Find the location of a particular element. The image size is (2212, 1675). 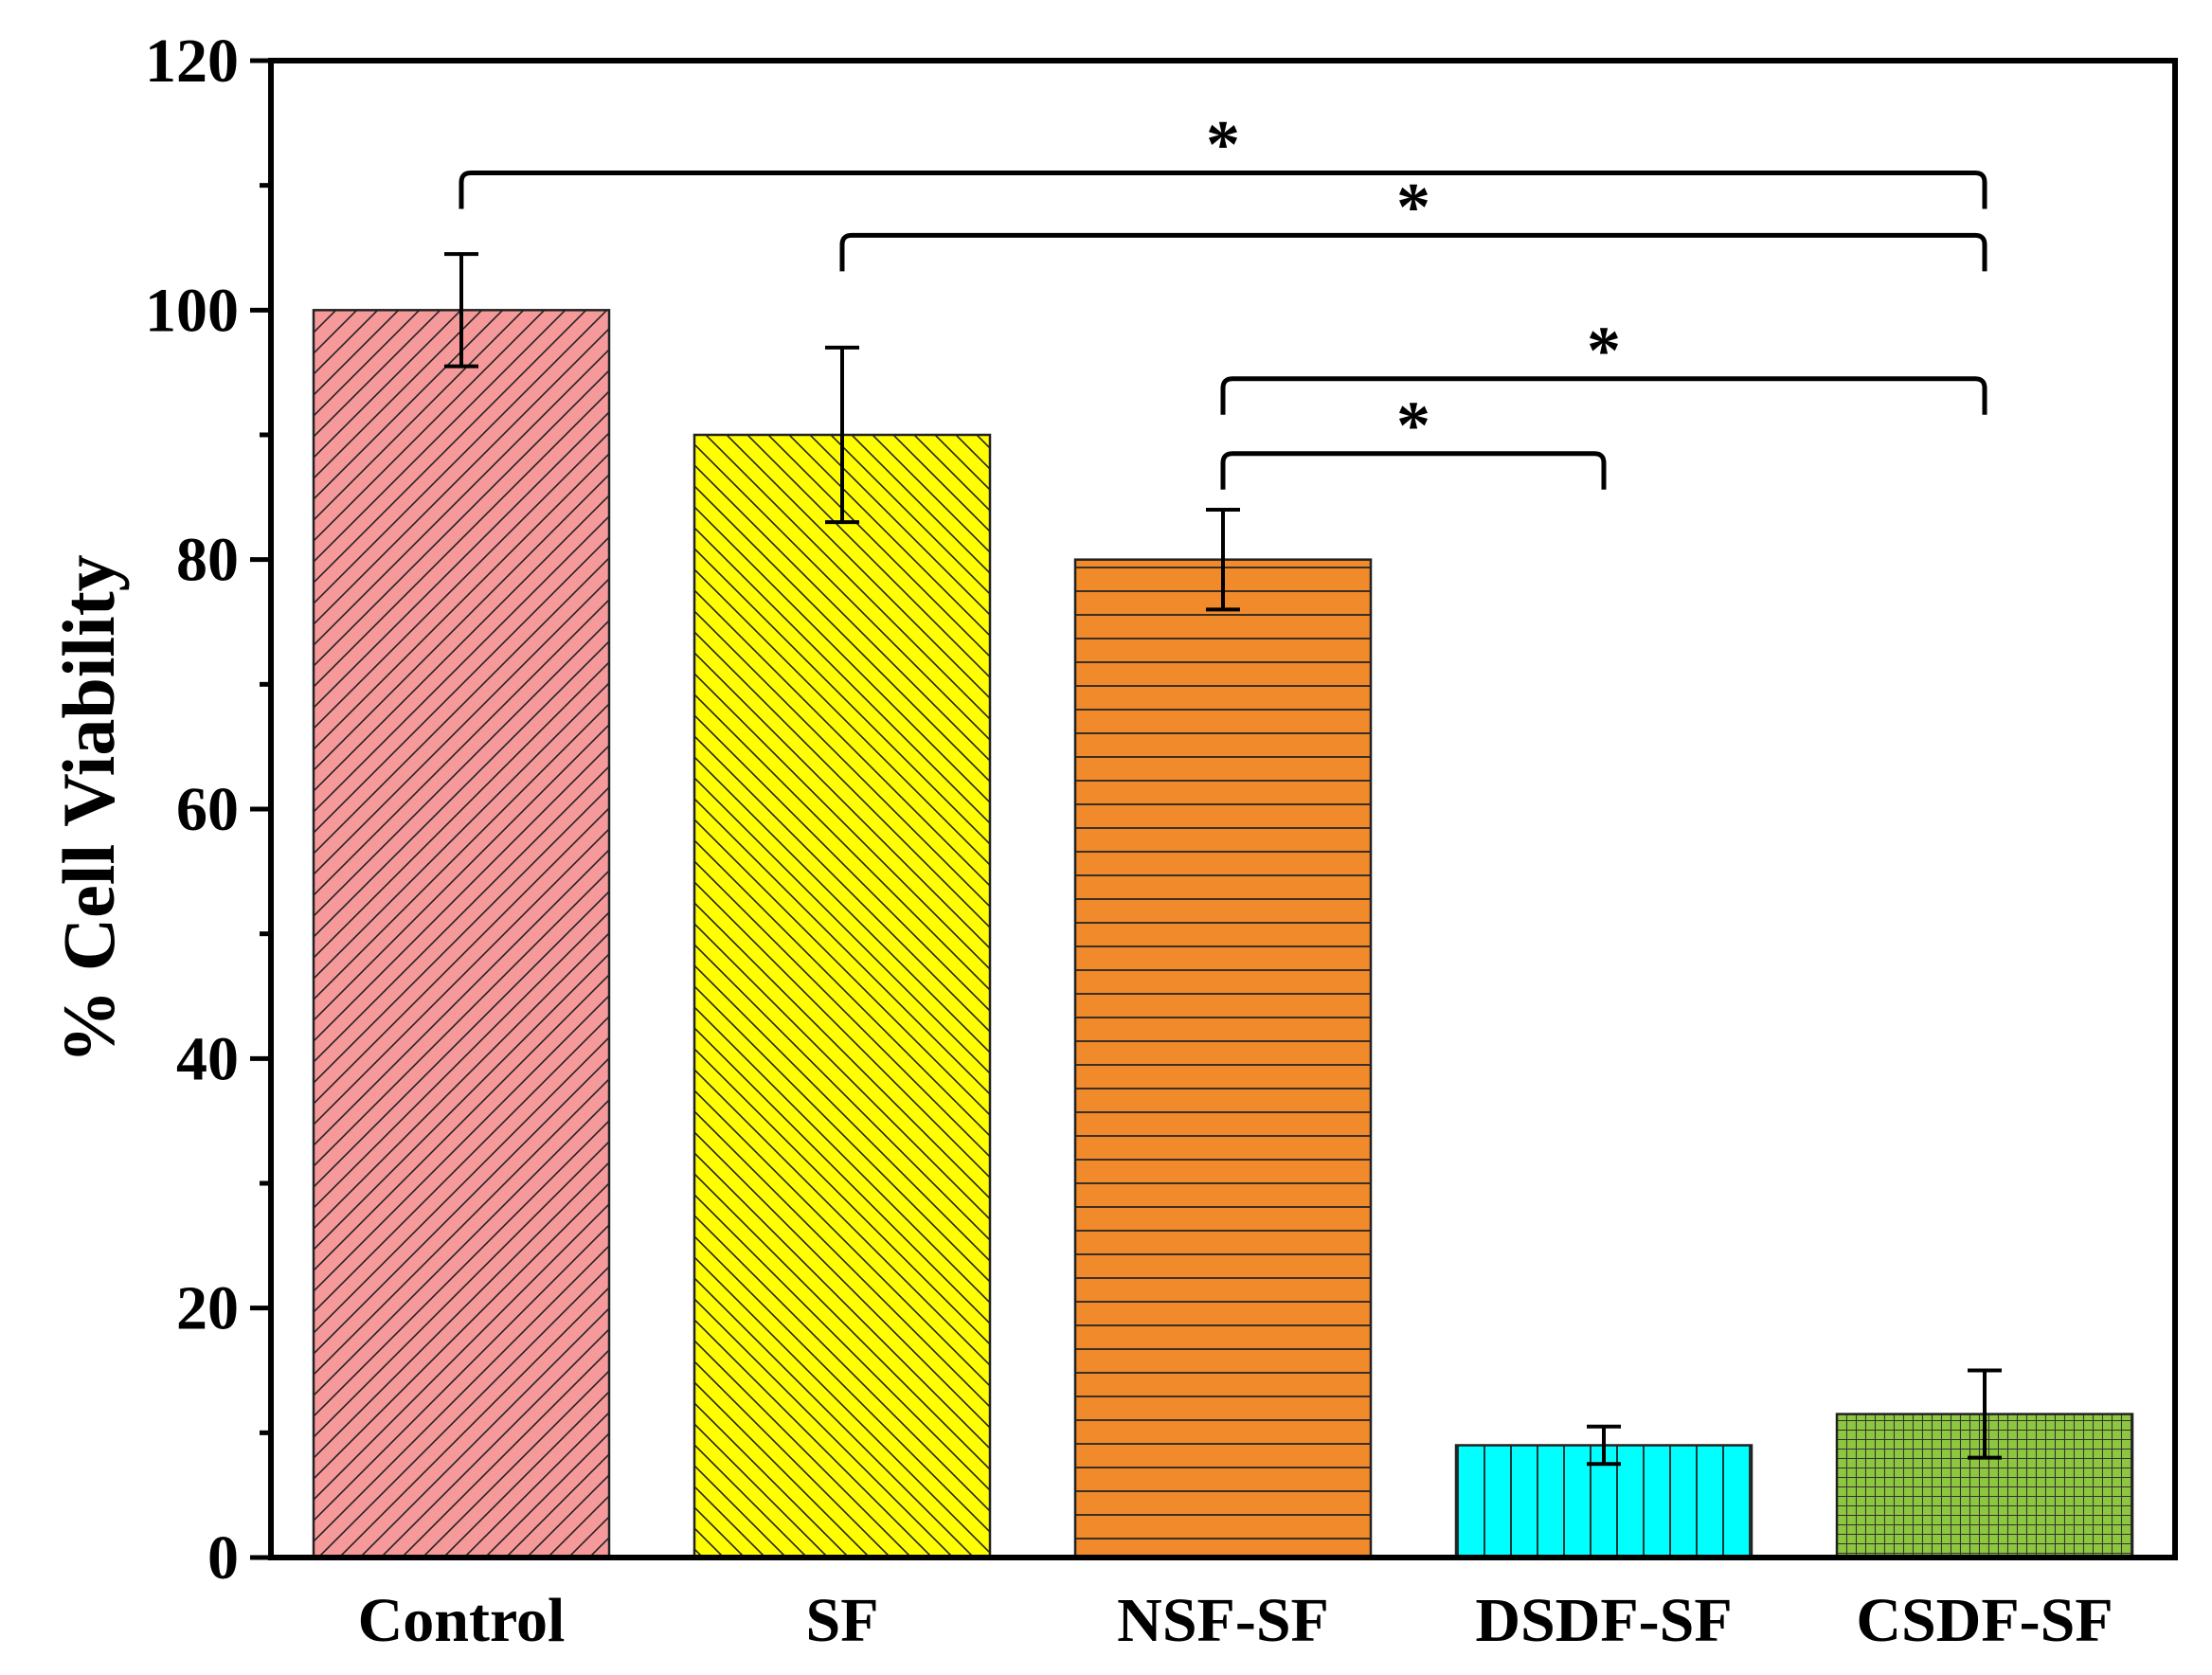

y-tick-label: 100 is located at coordinates (192, 310).